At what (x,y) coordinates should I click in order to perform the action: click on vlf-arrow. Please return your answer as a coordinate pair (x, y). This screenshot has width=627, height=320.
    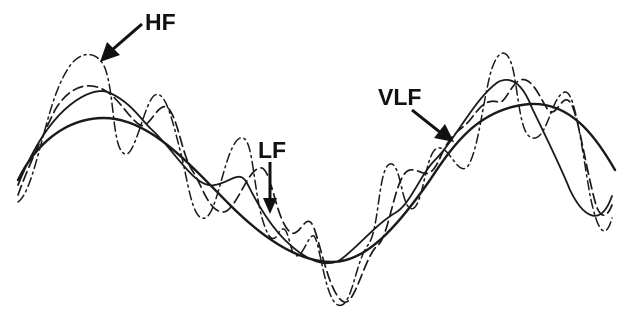
    Looking at the image, I should click on (432, 125).